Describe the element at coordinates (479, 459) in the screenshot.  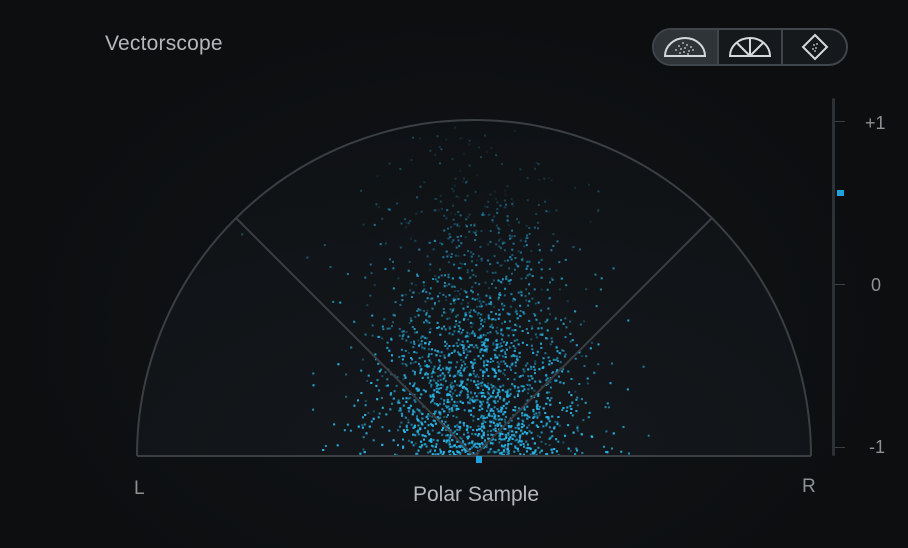
I see `center-marker` at that location.